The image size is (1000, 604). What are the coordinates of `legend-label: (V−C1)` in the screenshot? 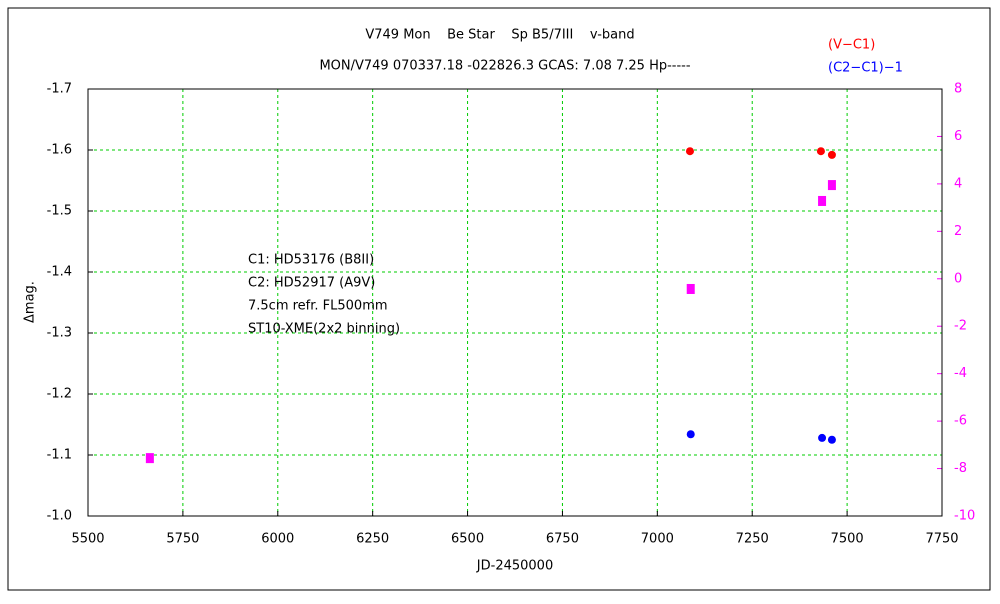 It's located at (851, 45).